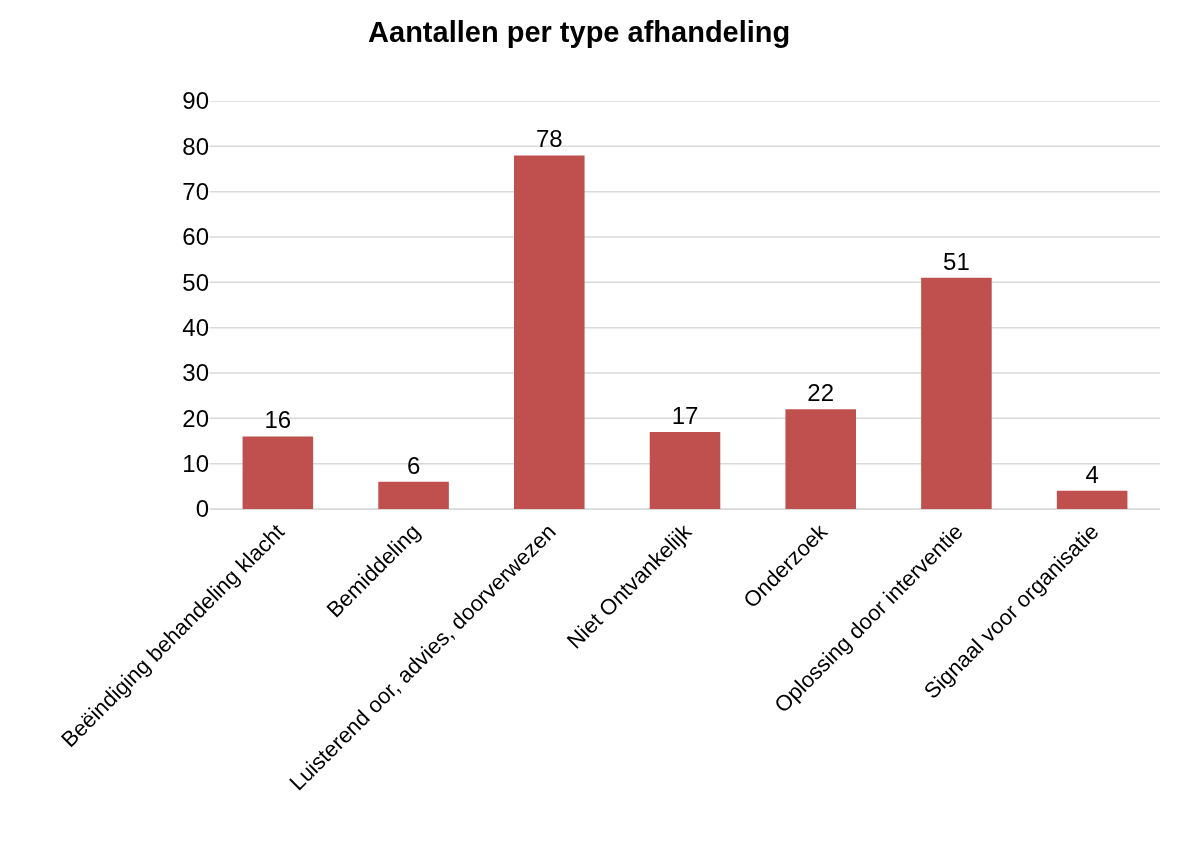 The height and width of the screenshot is (863, 1182). What do you see at coordinates (1092, 474) in the screenshot?
I see `data-label: 4` at bounding box center [1092, 474].